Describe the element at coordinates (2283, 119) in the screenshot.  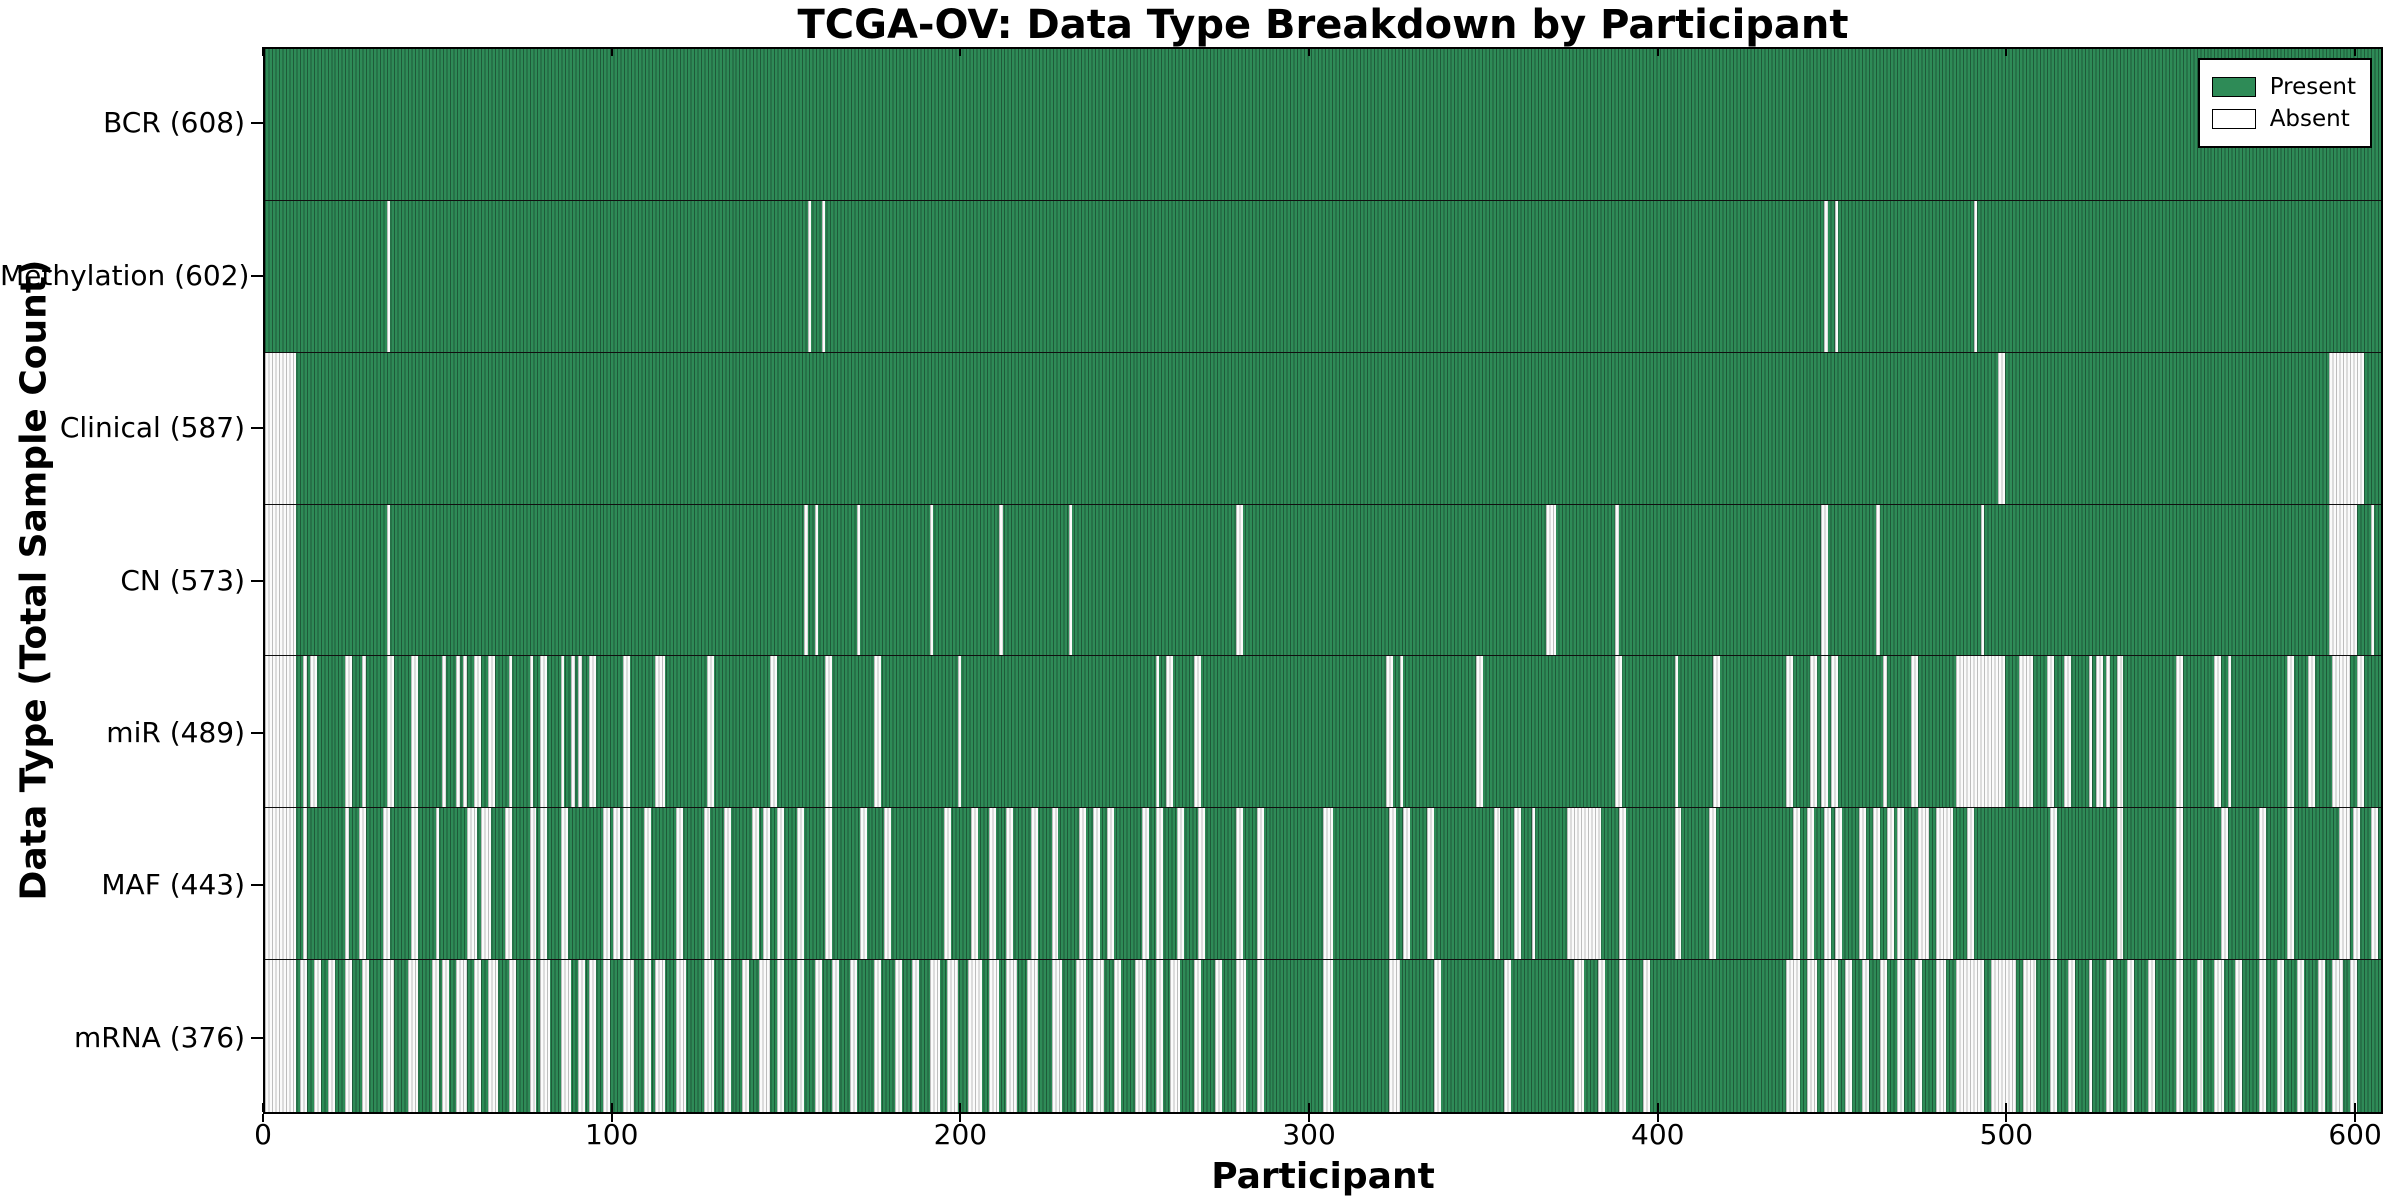
I see `legend-item-absent: Absent` at that location.